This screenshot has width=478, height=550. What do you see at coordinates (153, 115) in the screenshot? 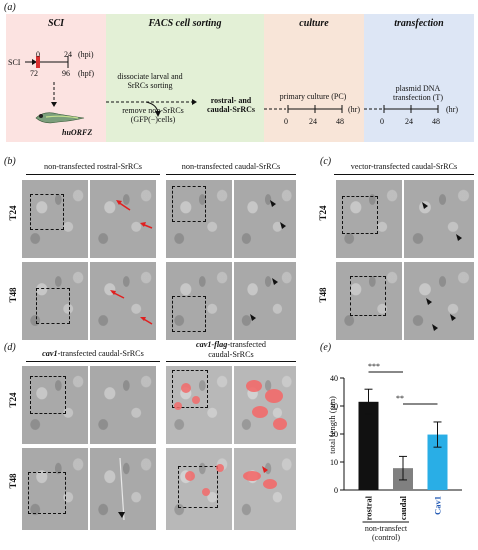
I see `facs-remove-text: remove non-SrRCs (GFP(−)cells)` at bounding box center [153, 115].